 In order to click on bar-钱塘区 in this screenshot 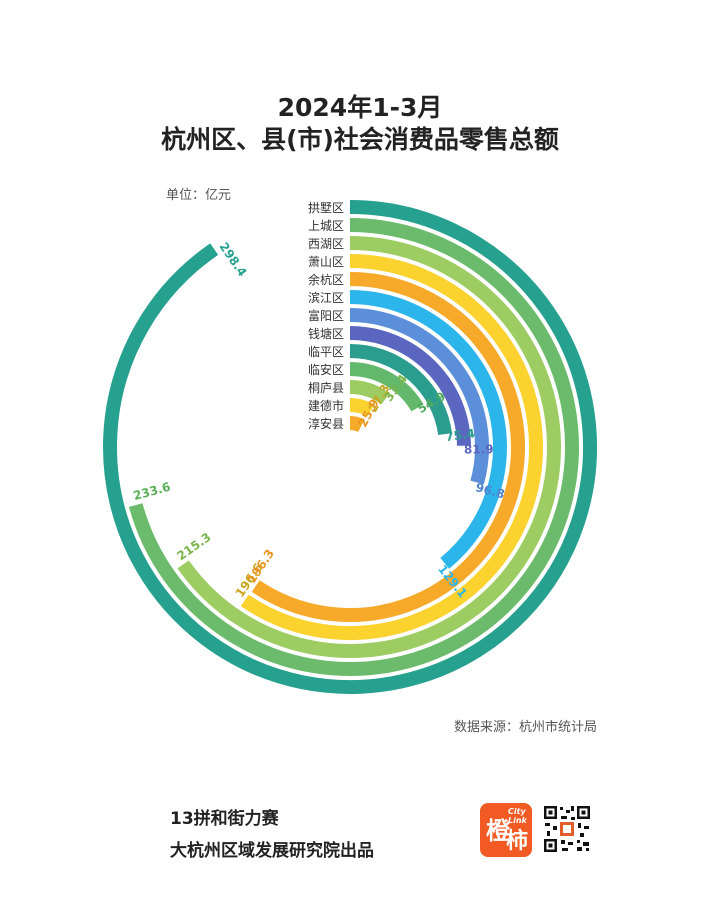, I will do `click(410, 386)`.